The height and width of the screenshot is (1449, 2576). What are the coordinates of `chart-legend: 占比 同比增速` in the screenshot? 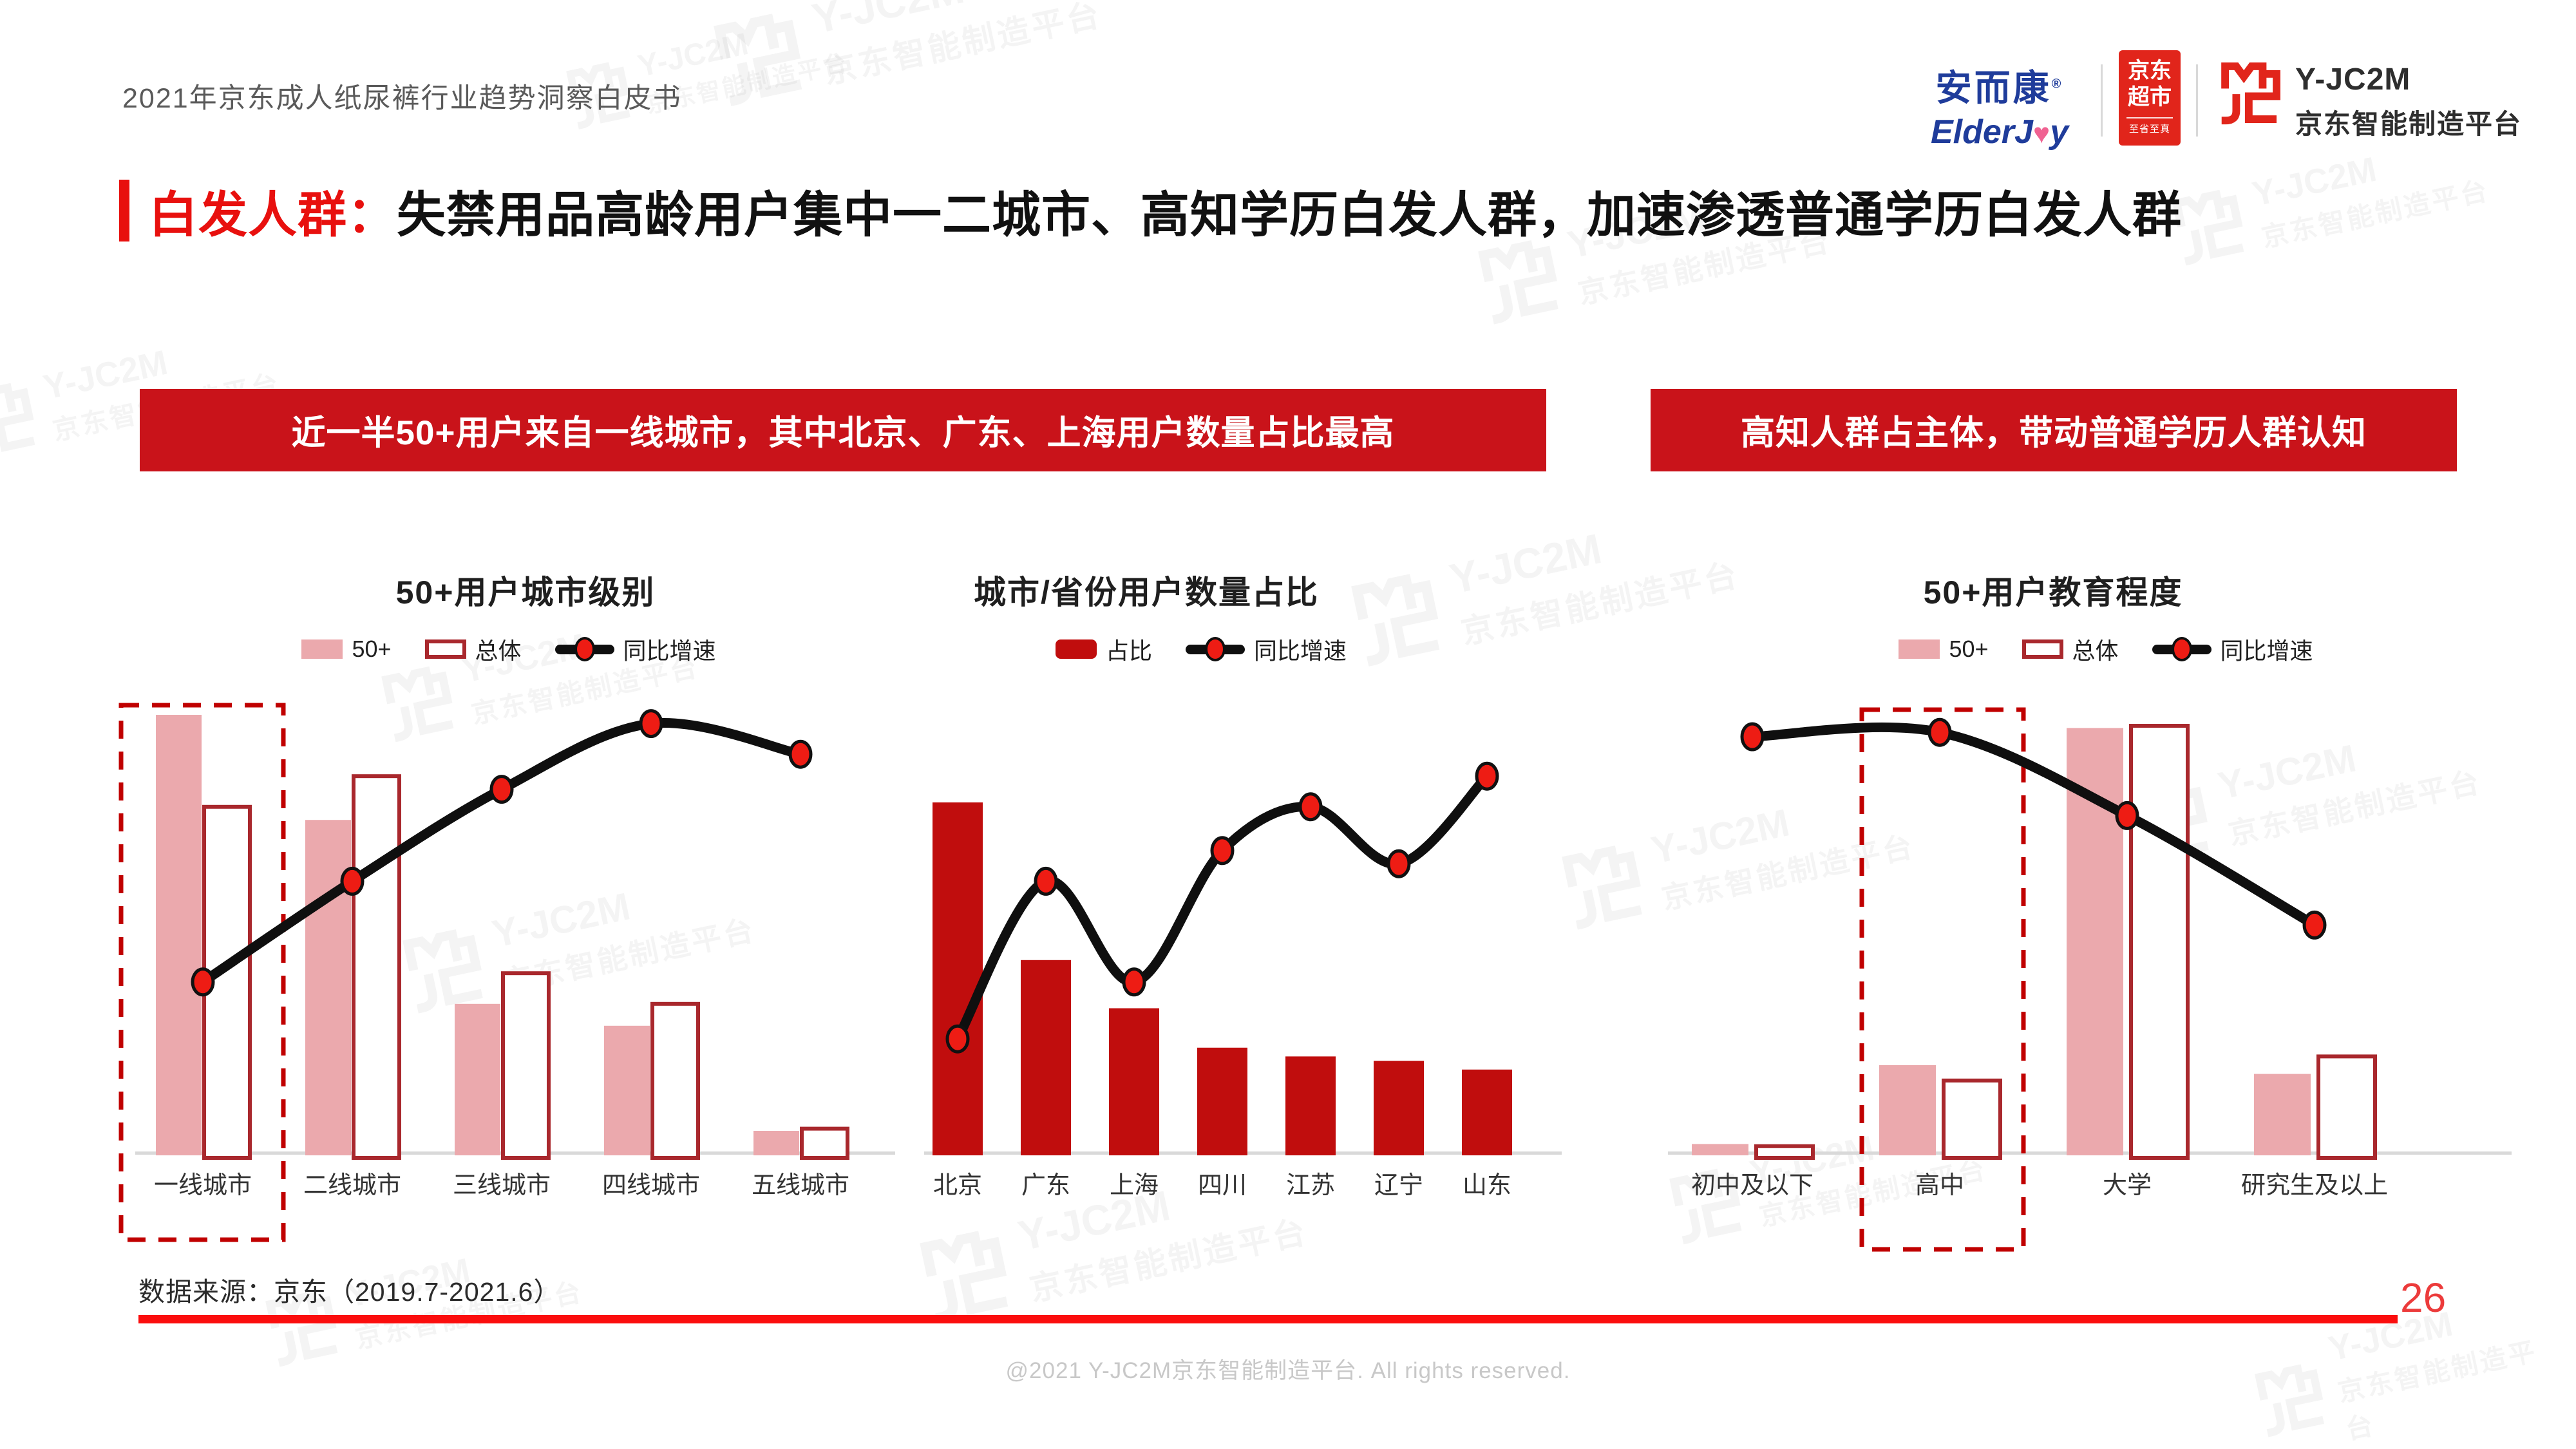 It's located at (1201, 649).